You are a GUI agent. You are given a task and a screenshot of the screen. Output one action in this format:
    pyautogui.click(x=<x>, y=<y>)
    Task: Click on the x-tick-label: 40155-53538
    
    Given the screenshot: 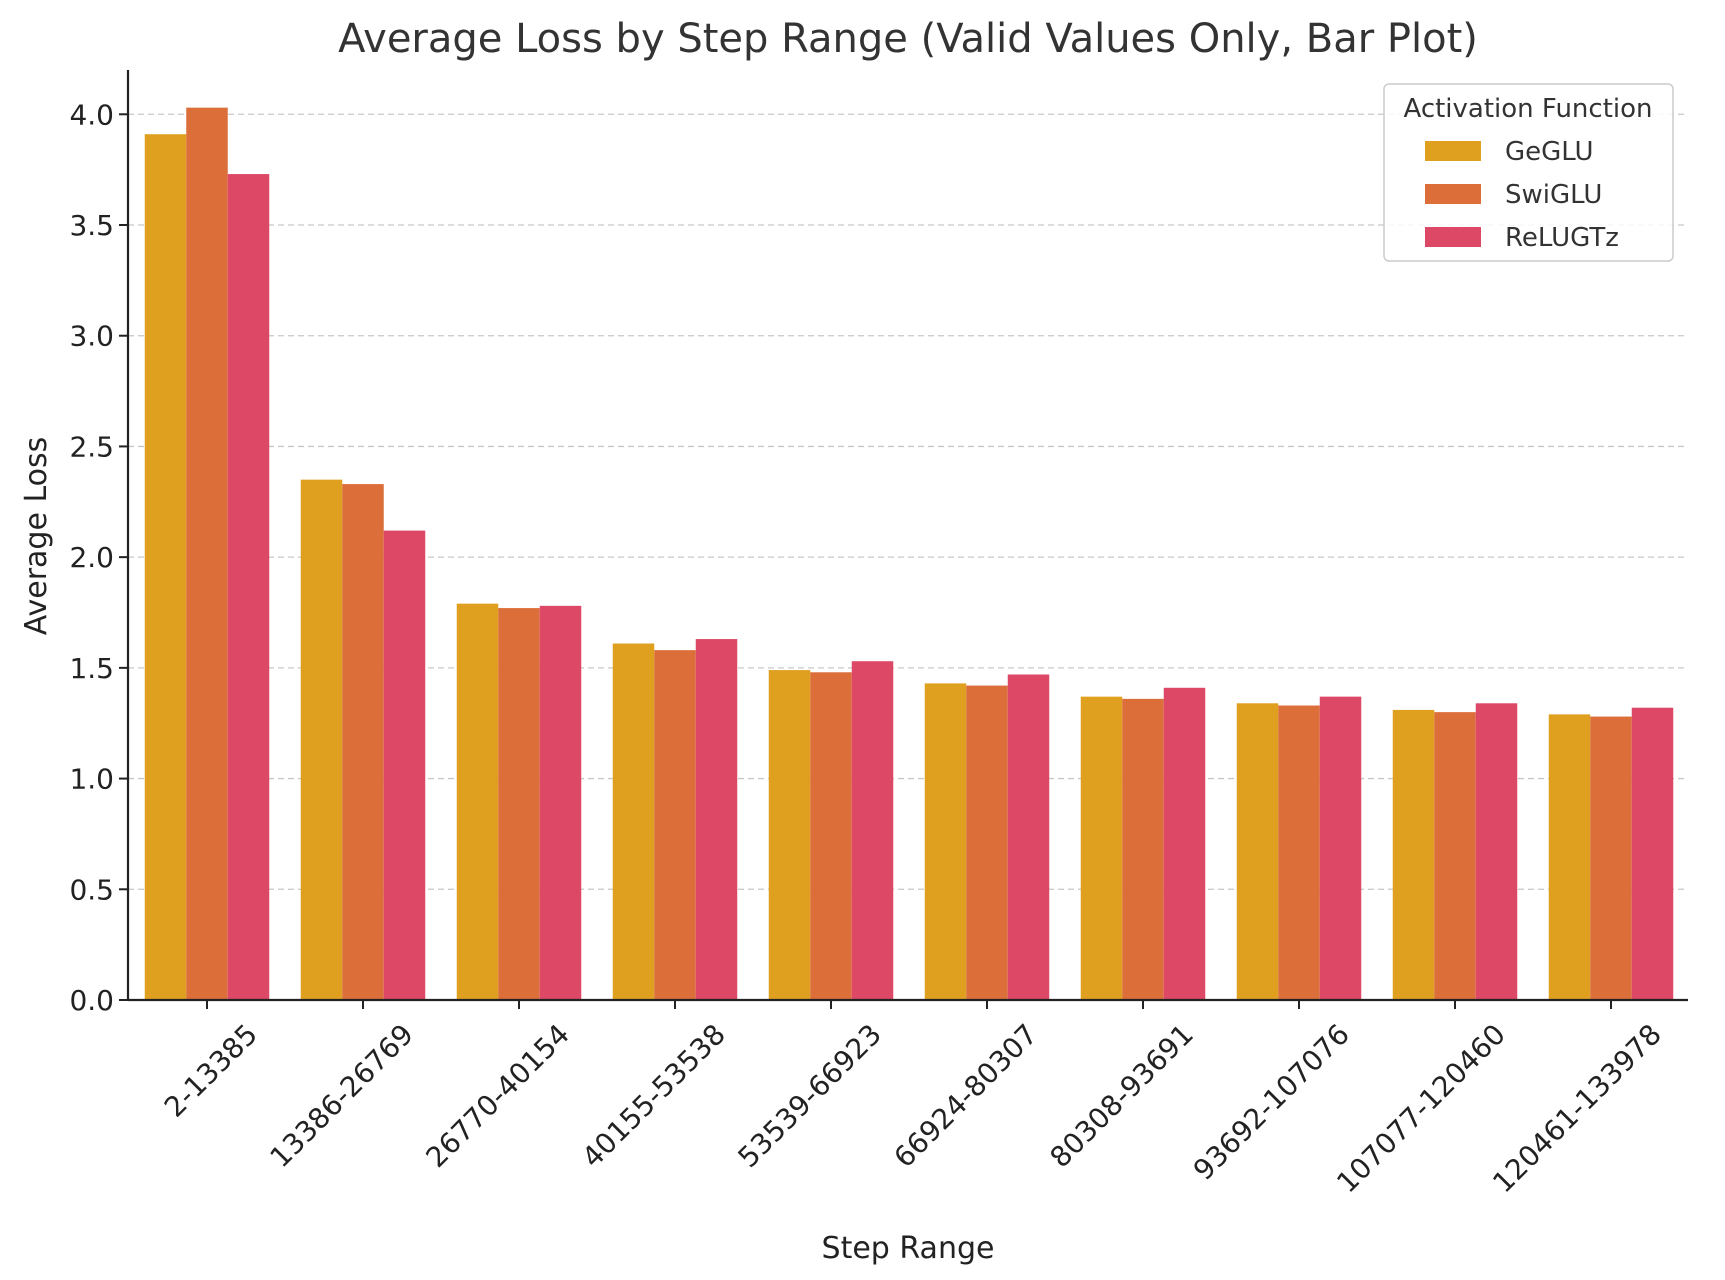 What is the action you would take?
    pyautogui.click(x=654, y=1096)
    